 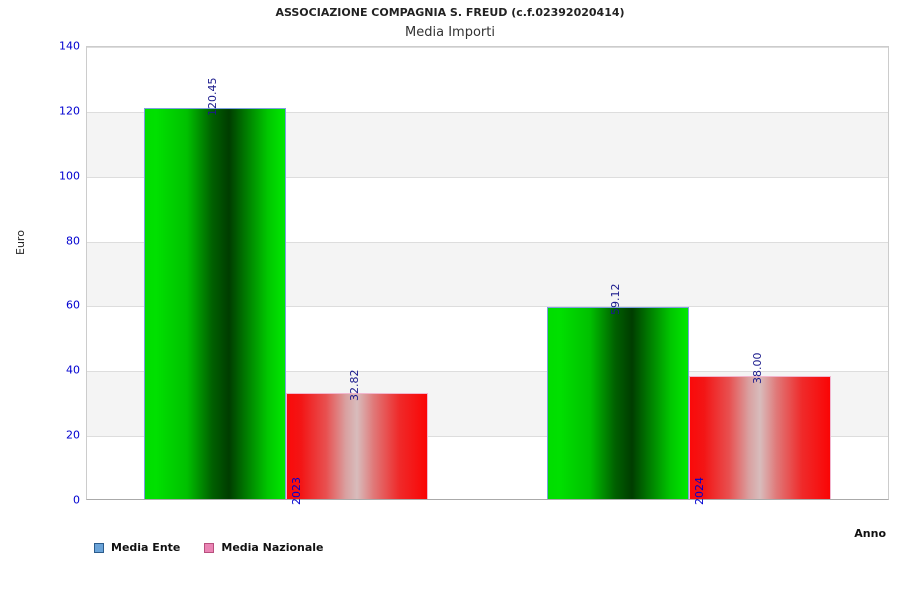 I want to click on x-axis-title: Anno, so click(x=870, y=533).